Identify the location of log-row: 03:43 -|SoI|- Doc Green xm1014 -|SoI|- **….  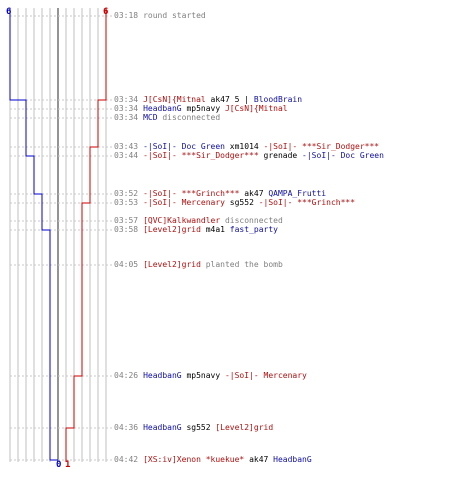
(246, 147).